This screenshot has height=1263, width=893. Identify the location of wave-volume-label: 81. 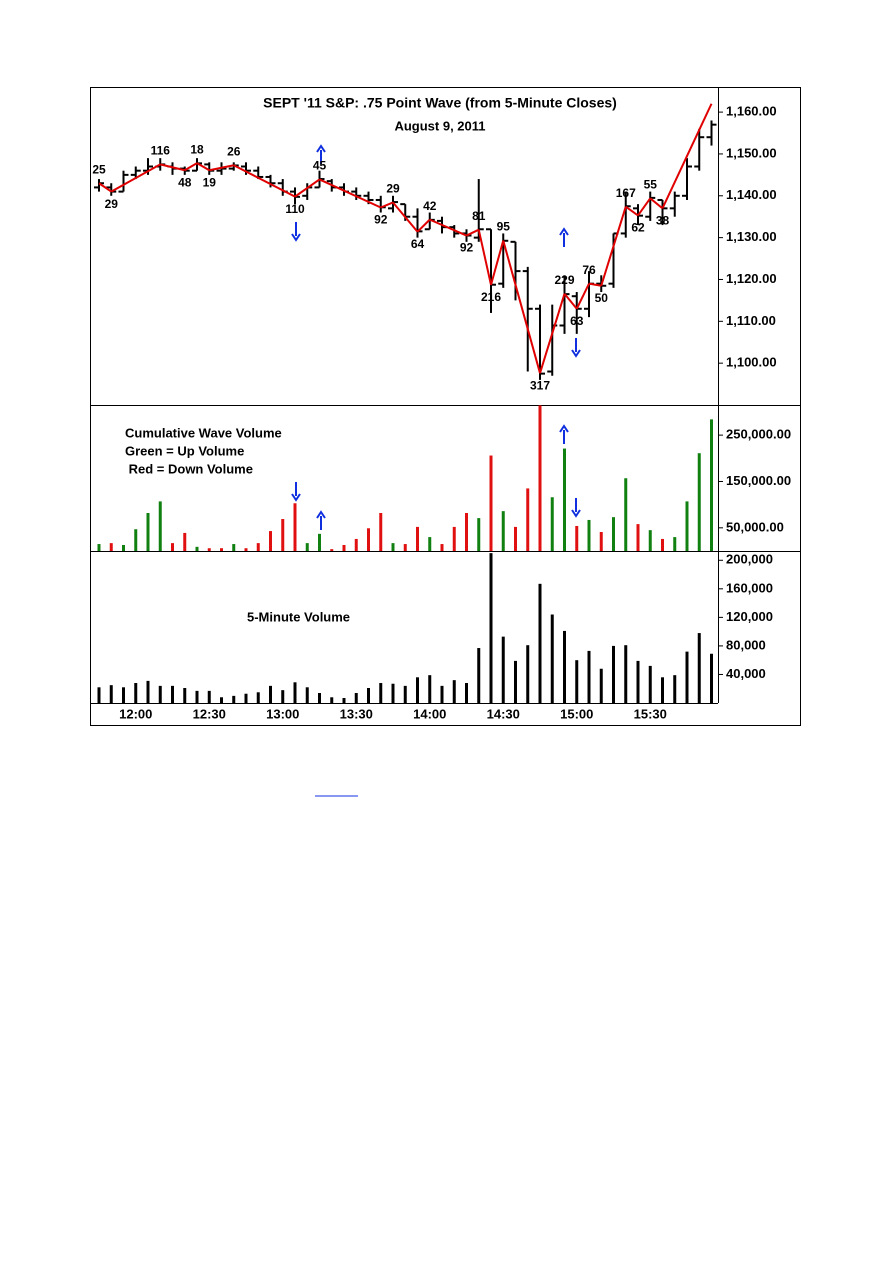
(479, 216).